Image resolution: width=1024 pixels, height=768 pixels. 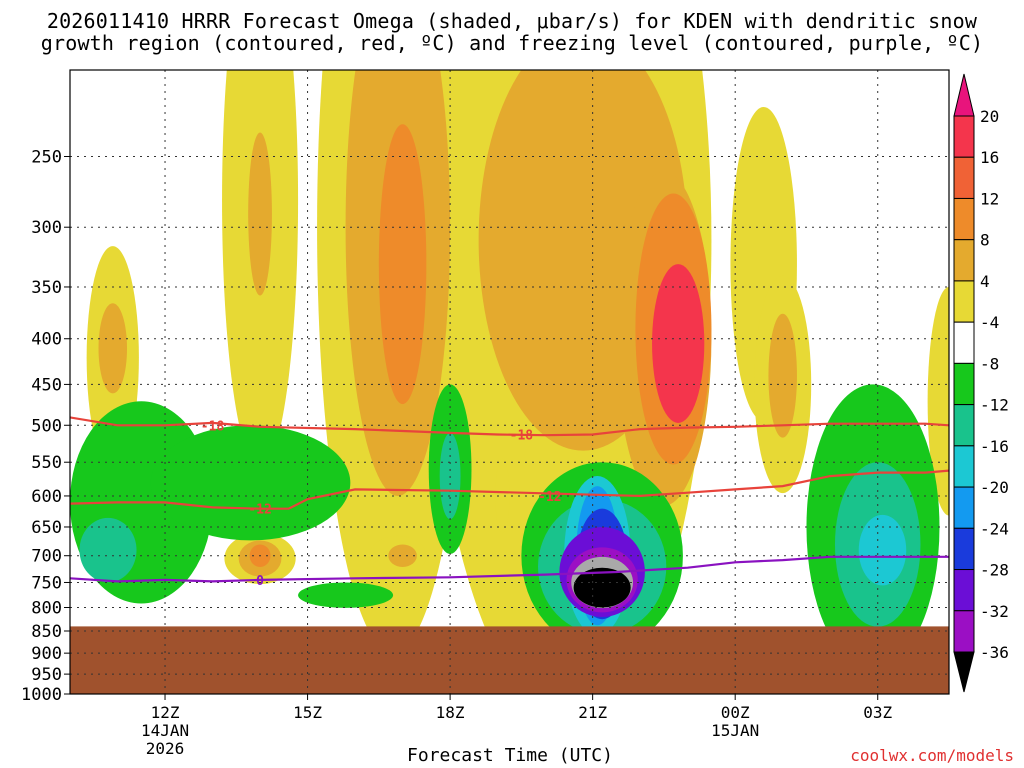 I want to click on colorbar-label-20: 20, so click(x=989, y=116).